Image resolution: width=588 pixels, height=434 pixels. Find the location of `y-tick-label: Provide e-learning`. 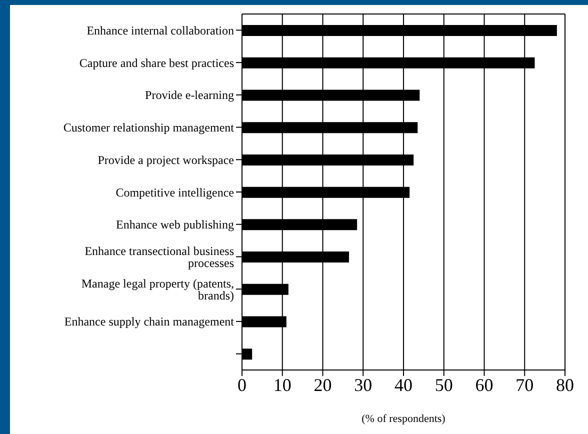

y-tick-label: Provide e-learning is located at coordinates (189, 95).